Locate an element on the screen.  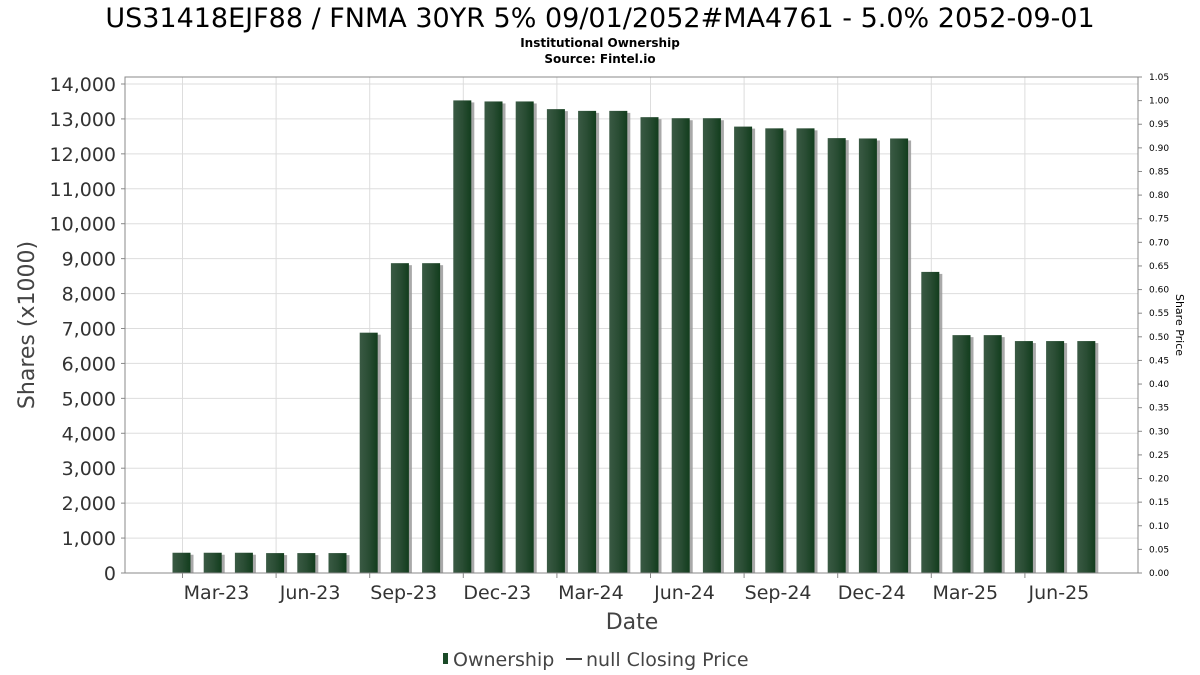
y2-tick-label: 0.60 is located at coordinates (1159, 291).